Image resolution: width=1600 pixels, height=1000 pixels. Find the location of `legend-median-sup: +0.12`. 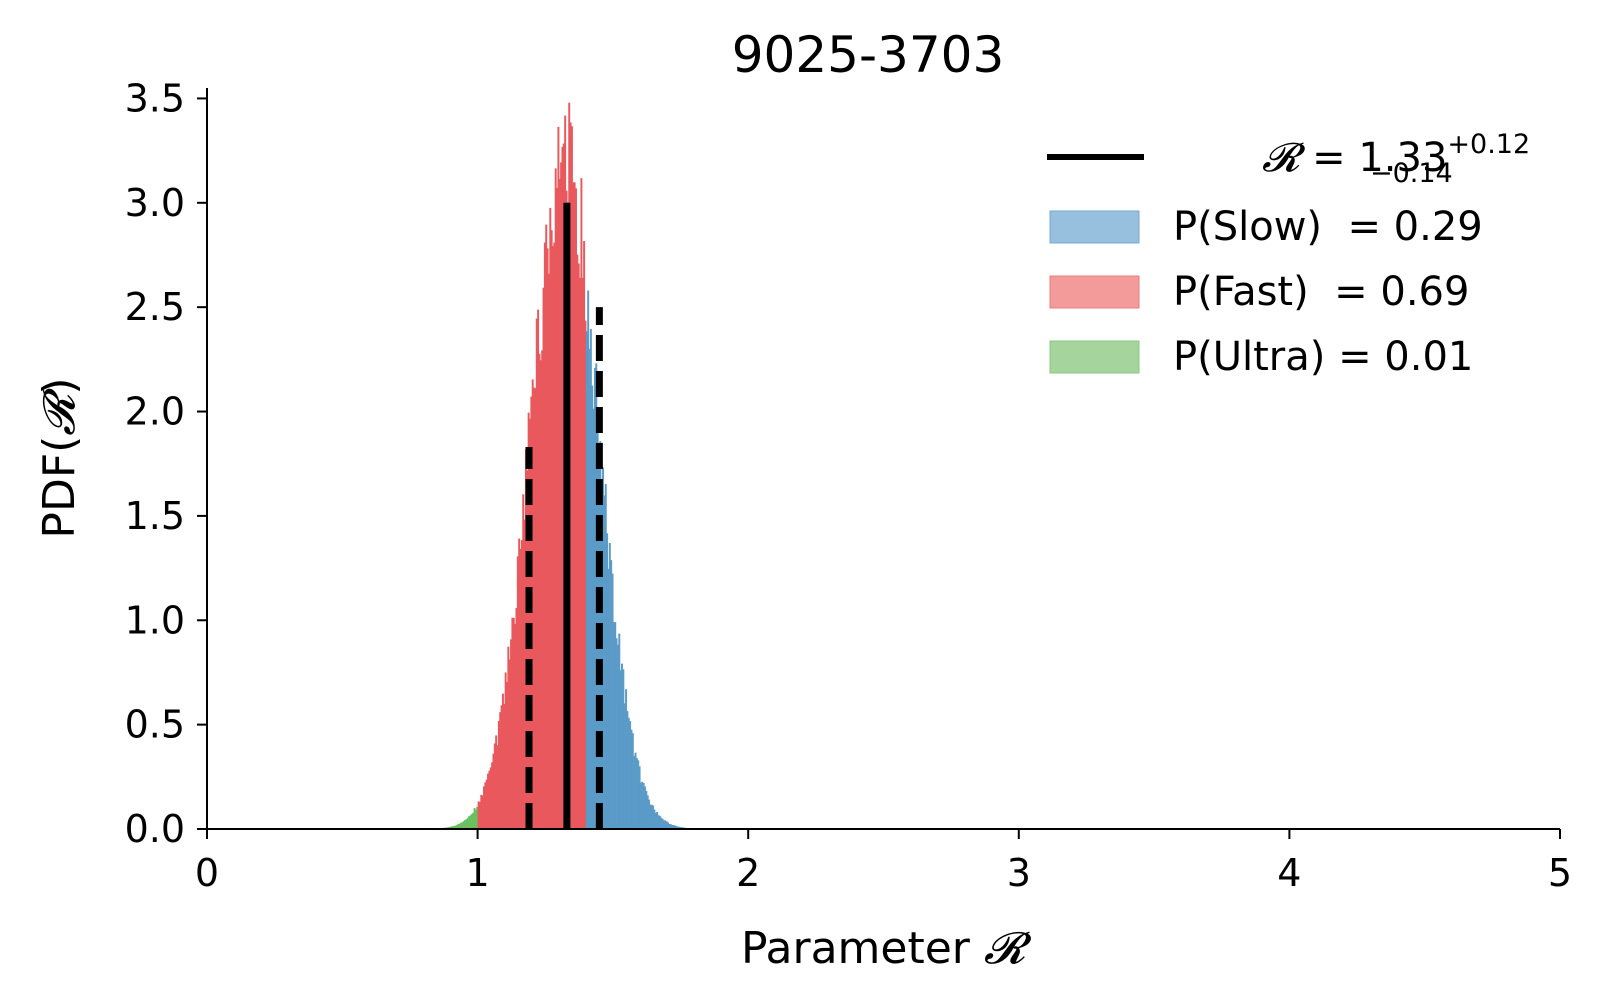

legend-median-sup: +0.12 is located at coordinates (1488, 144).